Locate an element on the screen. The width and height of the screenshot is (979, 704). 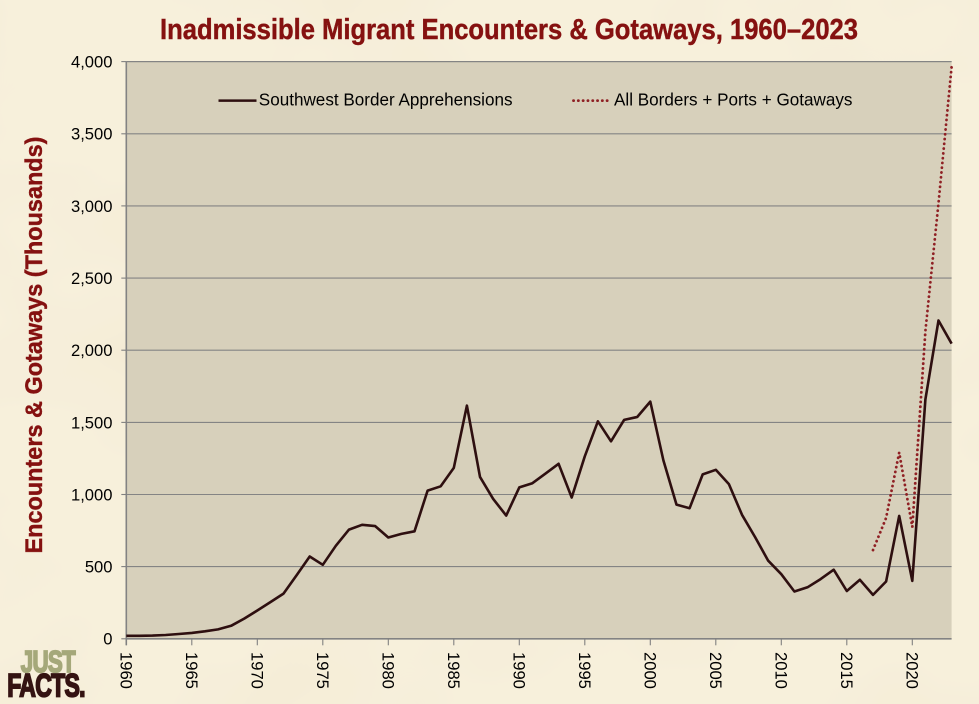
svg-text: 1995 is located at coordinates (584, 670).